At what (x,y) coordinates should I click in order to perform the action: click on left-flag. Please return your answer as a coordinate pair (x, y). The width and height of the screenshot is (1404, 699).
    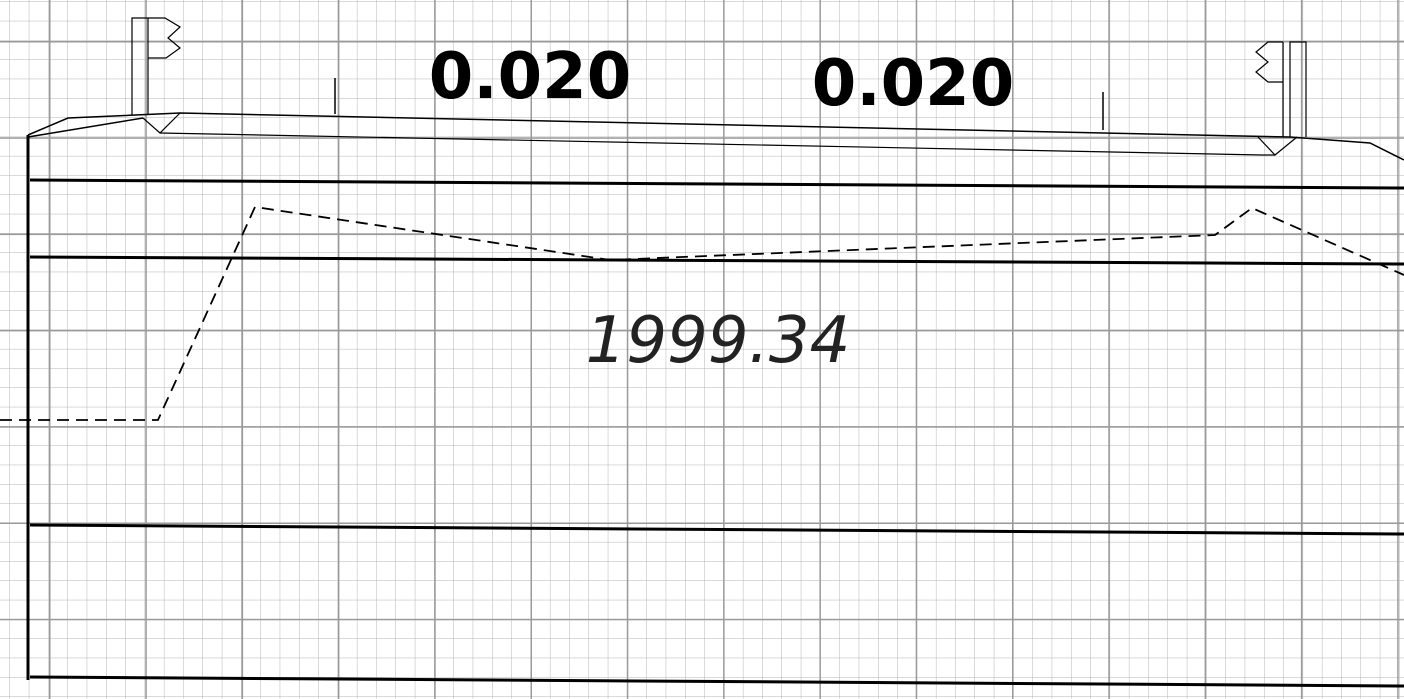
    Looking at the image, I should click on (156, 66).